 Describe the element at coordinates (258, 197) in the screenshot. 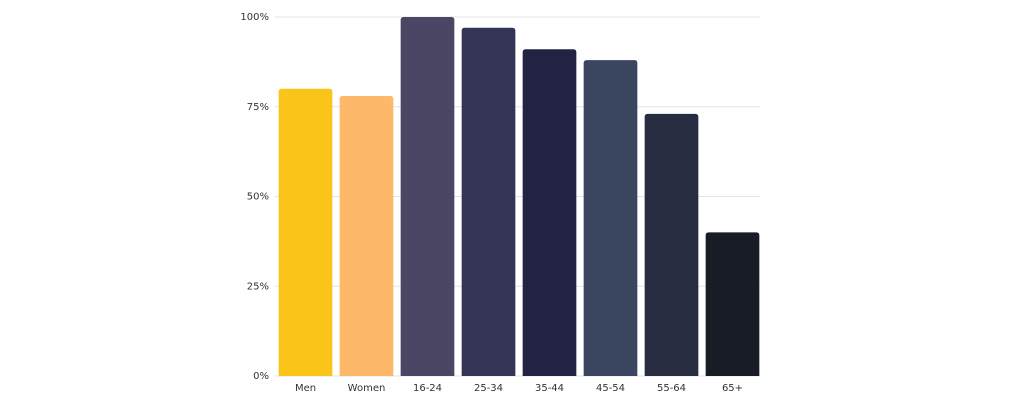

I see `y-tick-label: 50%` at that location.